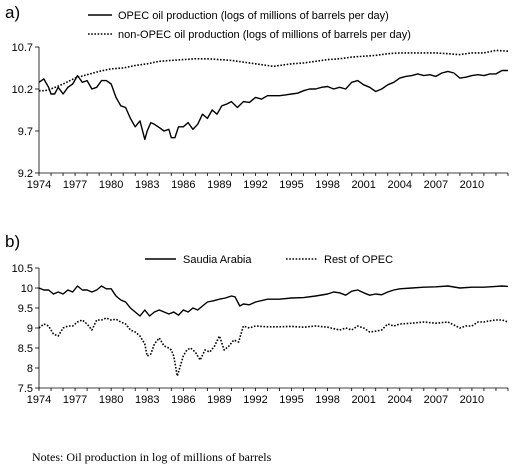 The height and width of the screenshot is (469, 512). What do you see at coordinates (358, 260) in the screenshot?
I see `legend-label-2: Rest of OPEC` at bounding box center [358, 260].